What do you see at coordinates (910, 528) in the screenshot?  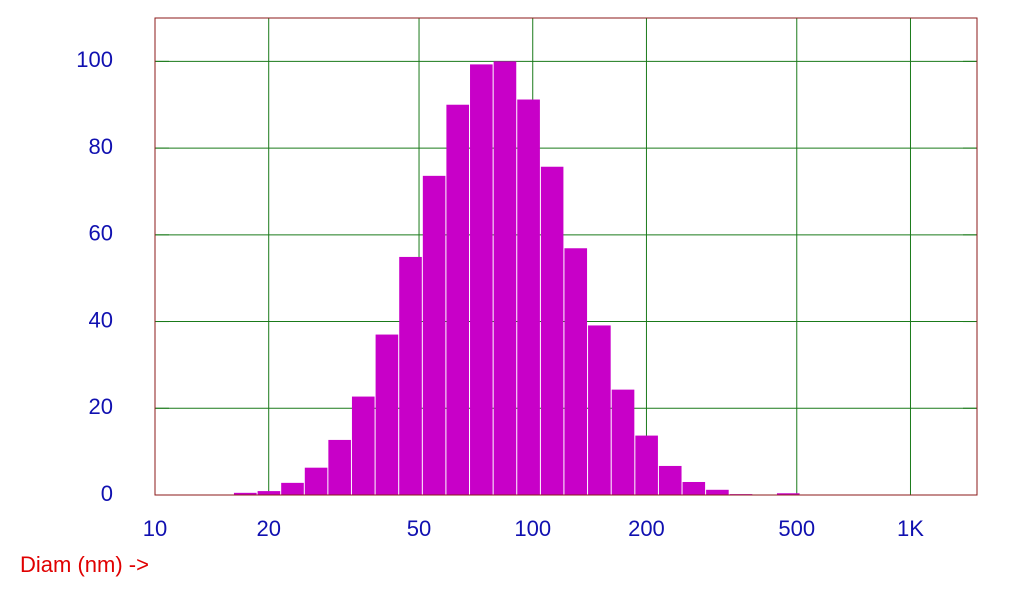 I see `x-tick-label: 1K` at bounding box center [910, 528].